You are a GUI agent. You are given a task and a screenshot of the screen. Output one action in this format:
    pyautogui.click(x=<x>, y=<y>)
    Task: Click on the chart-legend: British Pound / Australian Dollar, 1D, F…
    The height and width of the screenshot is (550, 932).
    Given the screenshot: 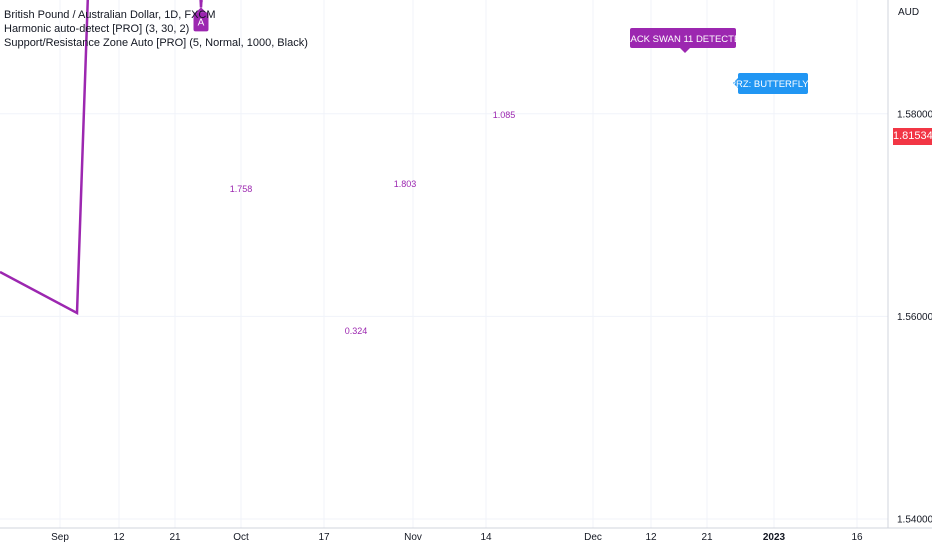 What is the action you would take?
    pyautogui.click(x=156, y=29)
    